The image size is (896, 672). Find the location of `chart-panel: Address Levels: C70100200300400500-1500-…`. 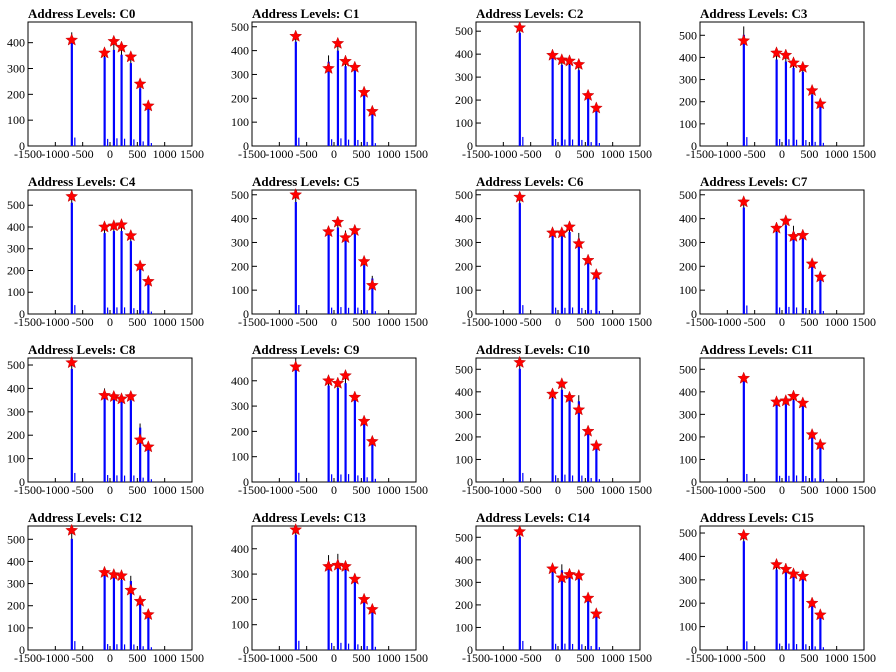

chart-panel: Address Levels: C70100200300400500-1500-… is located at coordinates (777, 251).